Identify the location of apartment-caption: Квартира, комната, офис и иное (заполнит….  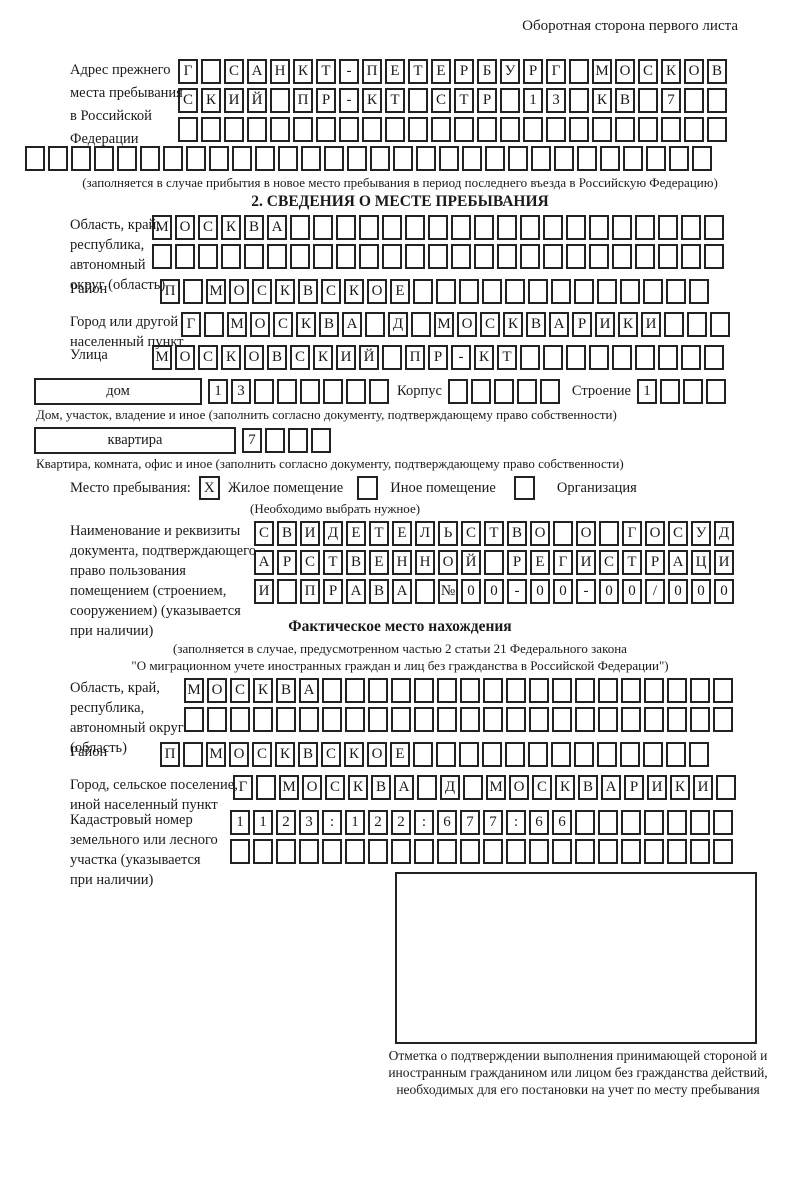
(330, 463).